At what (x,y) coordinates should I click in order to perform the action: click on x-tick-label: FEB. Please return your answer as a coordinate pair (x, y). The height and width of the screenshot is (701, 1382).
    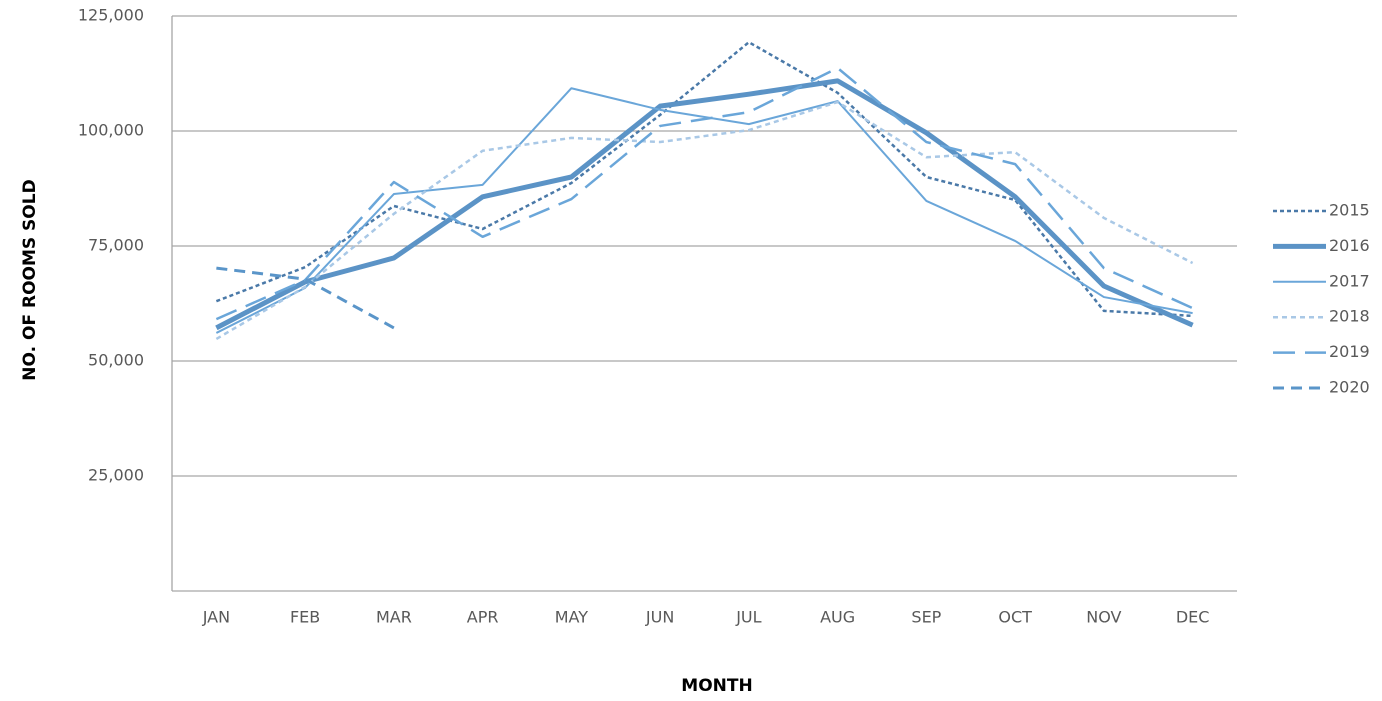
    Looking at the image, I should click on (305, 617).